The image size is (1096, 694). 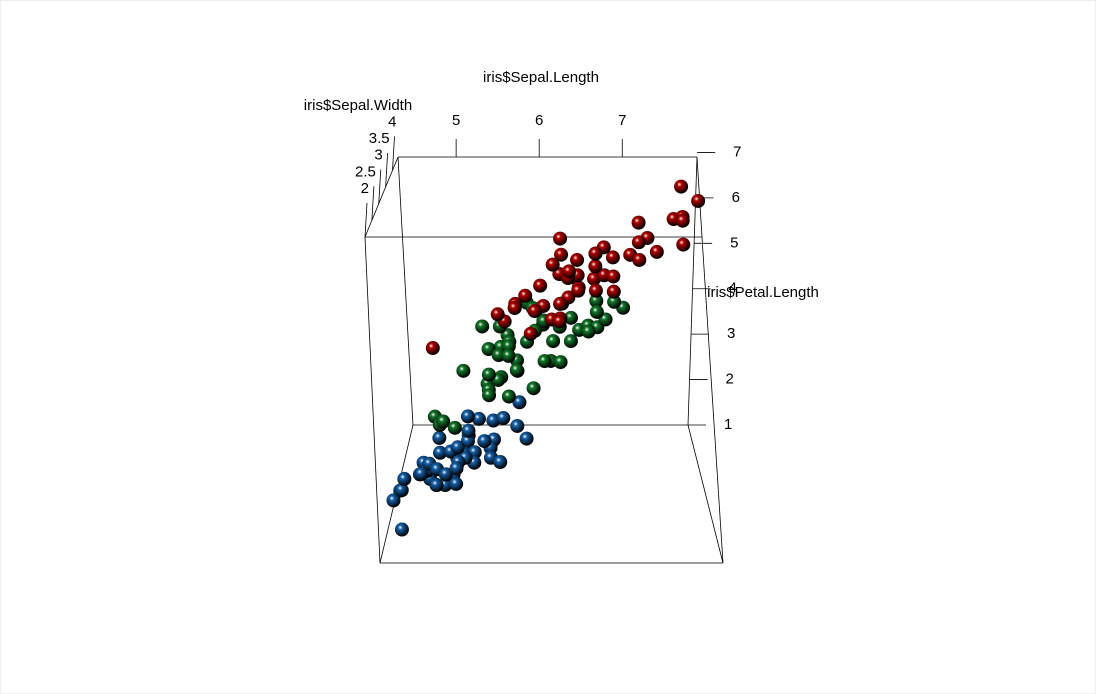 What do you see at coordinates (365, 171) in the screenshot?
I see `y-tick-label: 2.5` at bounding box center [365, 171].